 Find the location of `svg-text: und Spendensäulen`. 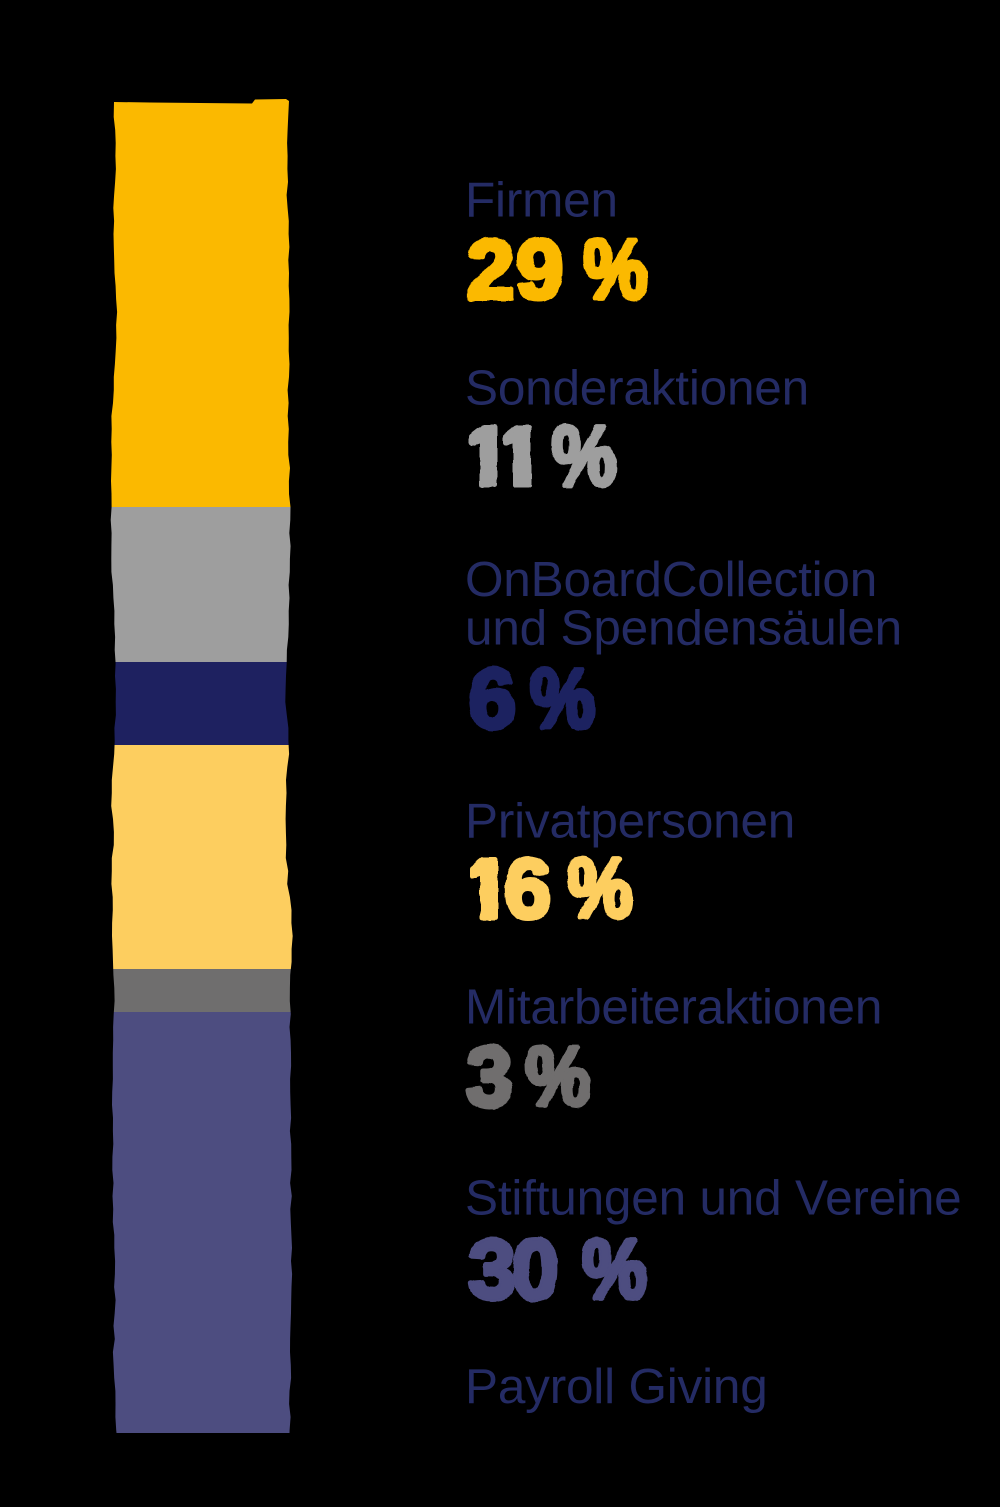

svg-text: und Spendensäulen is located at coordinates (683, 627).